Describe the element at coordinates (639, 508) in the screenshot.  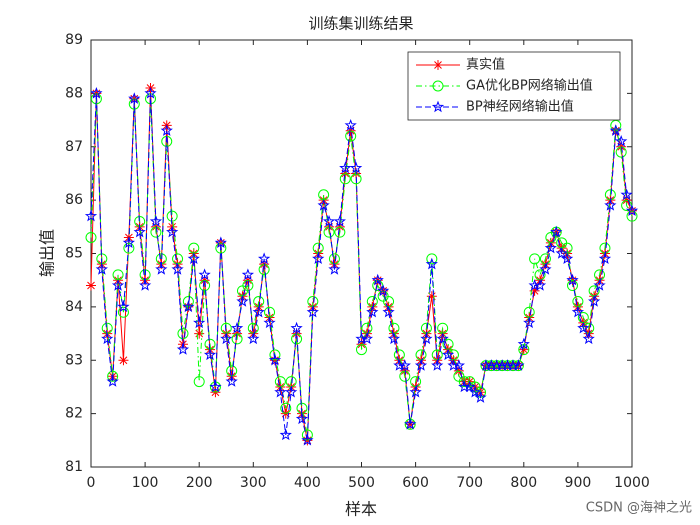
I see `watermark: CSDN @海神之光` at that location.